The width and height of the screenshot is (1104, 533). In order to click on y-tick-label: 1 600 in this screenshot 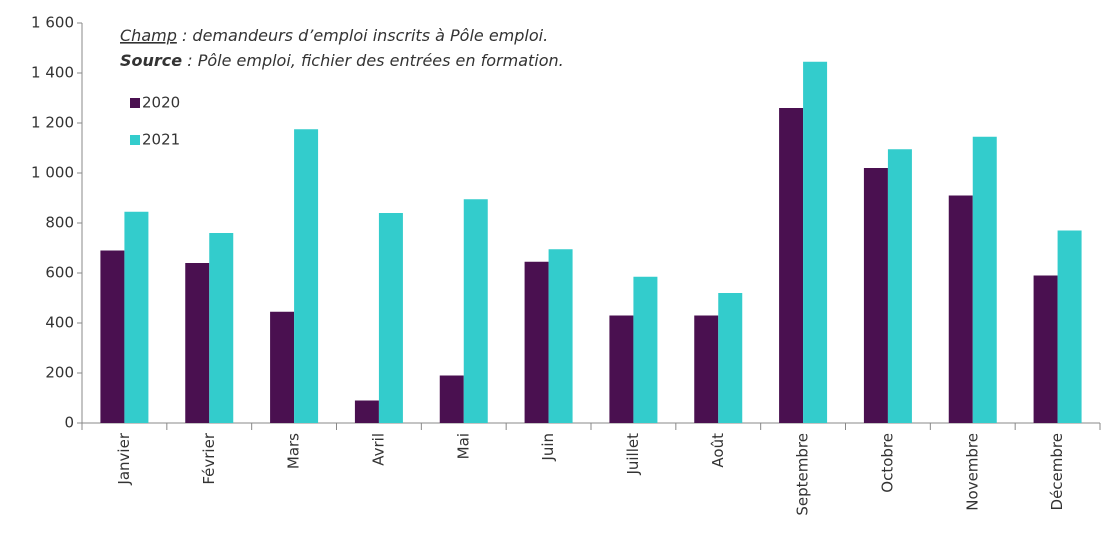, I will do `click(52, 23)`.